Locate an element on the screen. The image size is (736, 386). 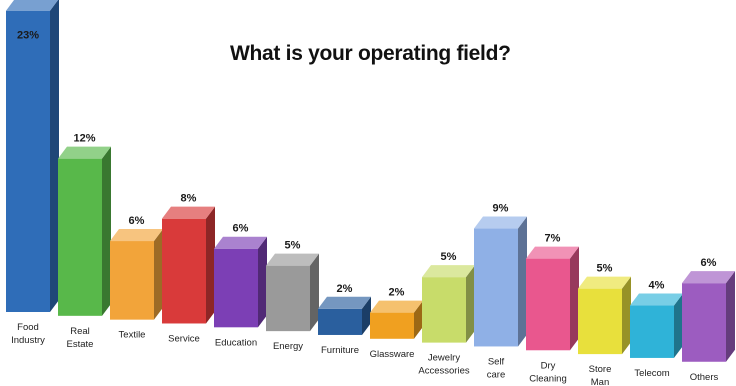
category-label: Others is located at coordinates (704, 377).